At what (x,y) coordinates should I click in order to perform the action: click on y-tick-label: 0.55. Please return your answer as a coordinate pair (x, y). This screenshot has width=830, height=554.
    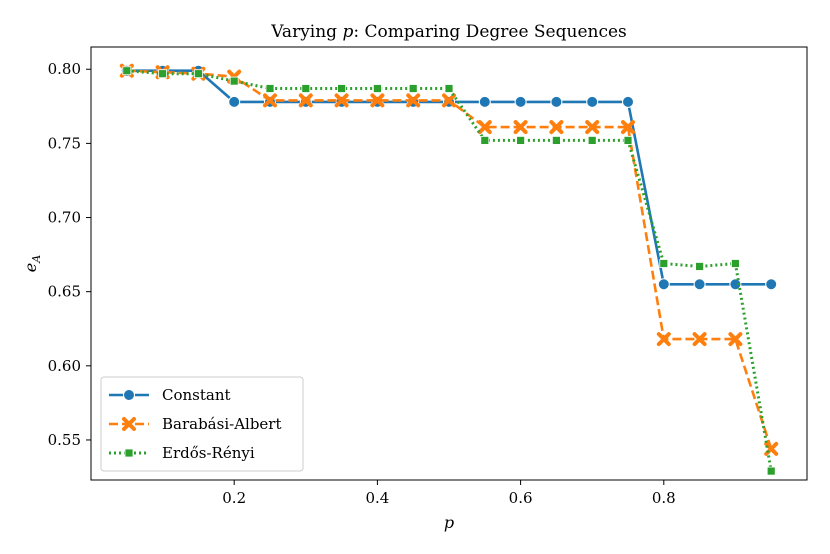
    Looking at the image, I should click on (64, 440).